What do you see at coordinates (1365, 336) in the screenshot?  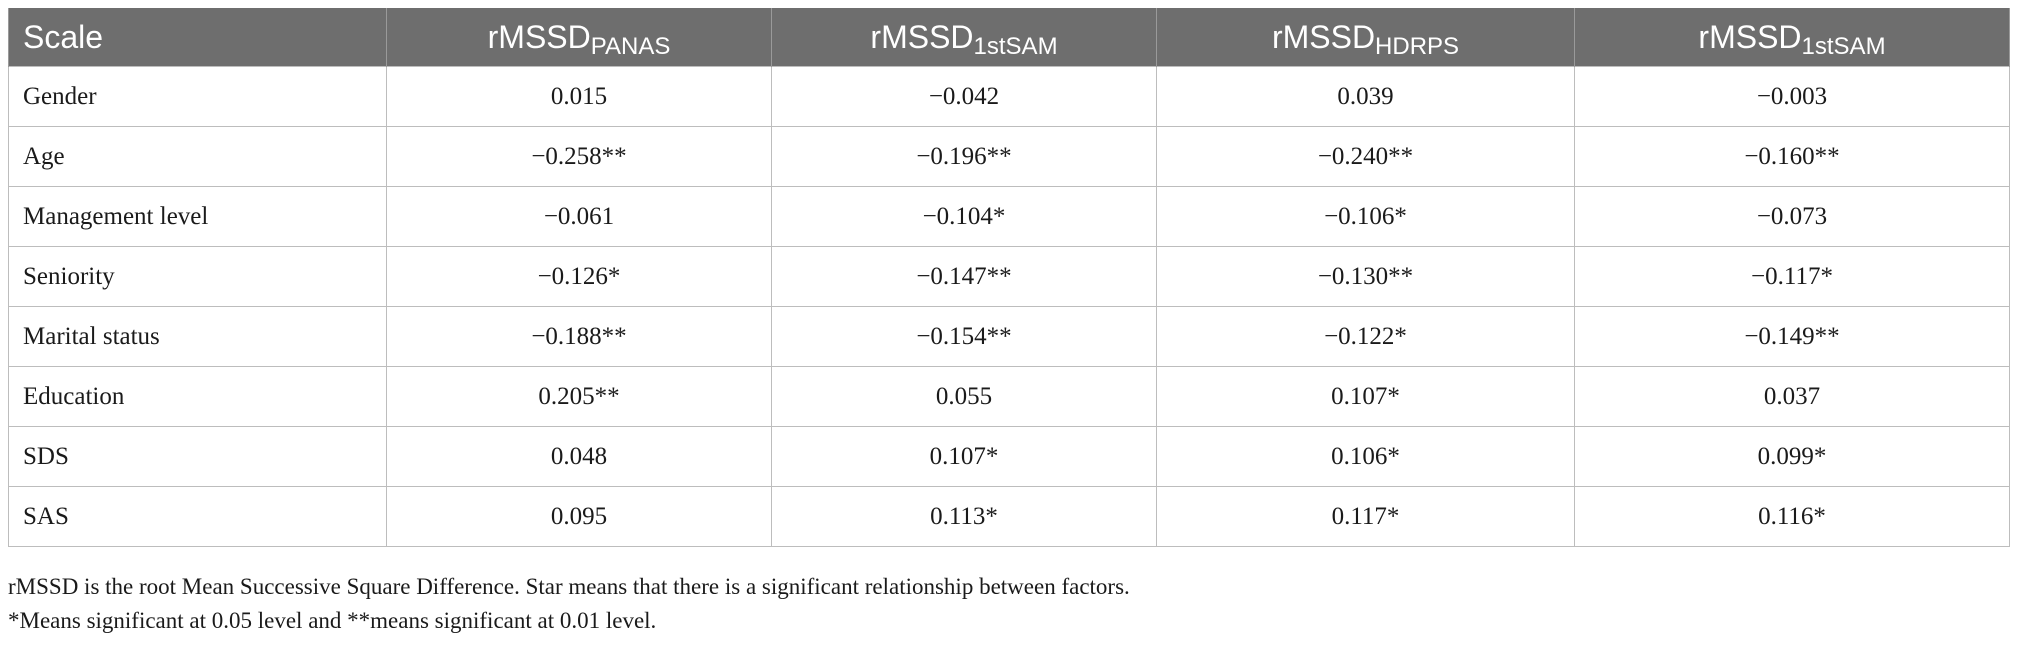 I see `table-cell: −0.122*` at bounding box center [1365, 336].